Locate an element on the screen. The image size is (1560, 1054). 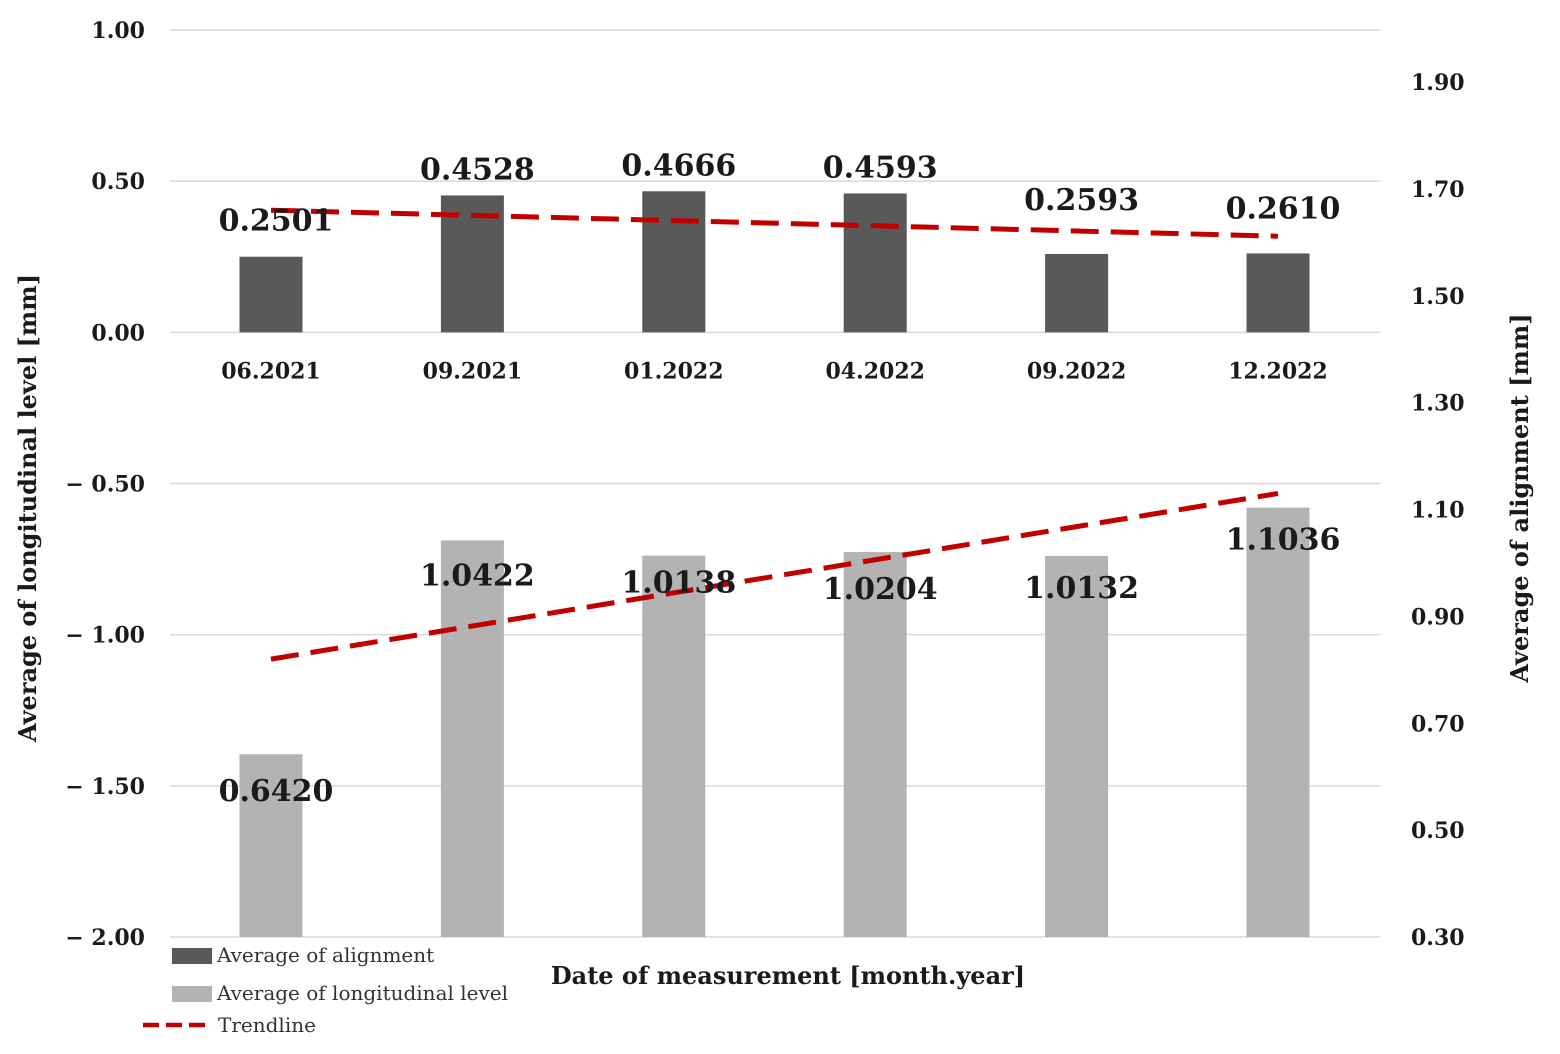
legend-swatch-alignment is located at coordinates (192, 956).